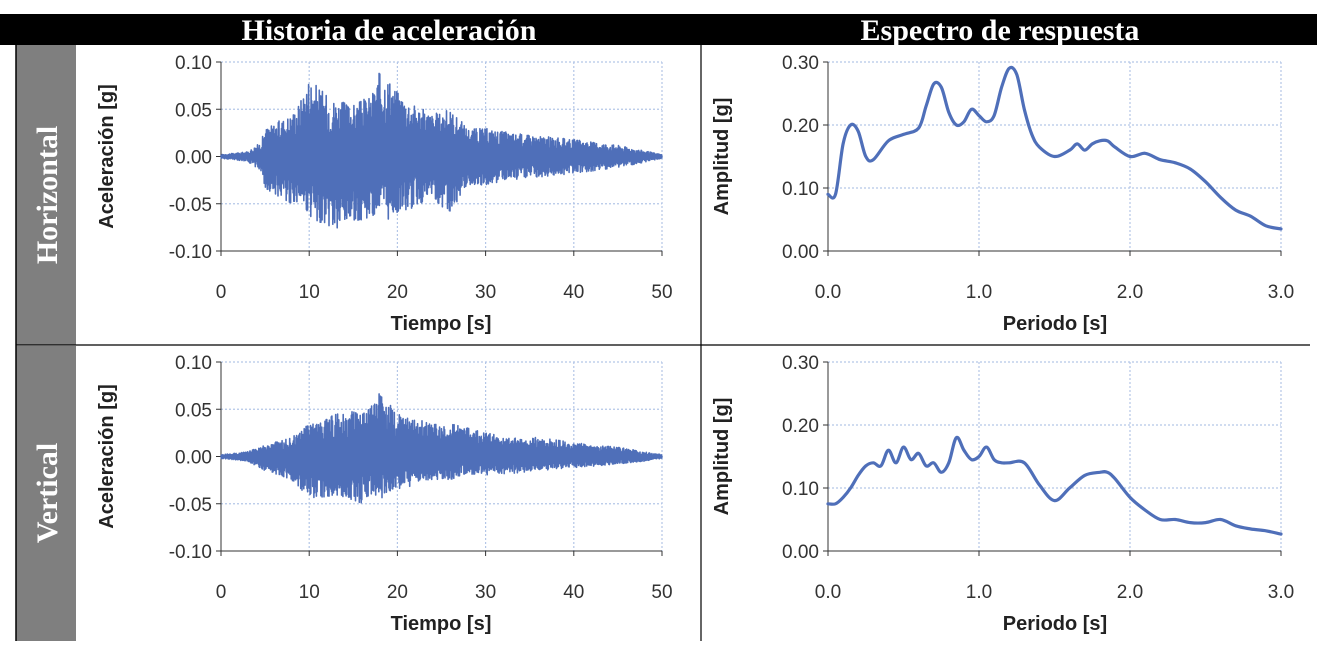 The image size is (1317, 645). I want to click on right-column-header: Espectro de respuesta, so click(1000, 30).